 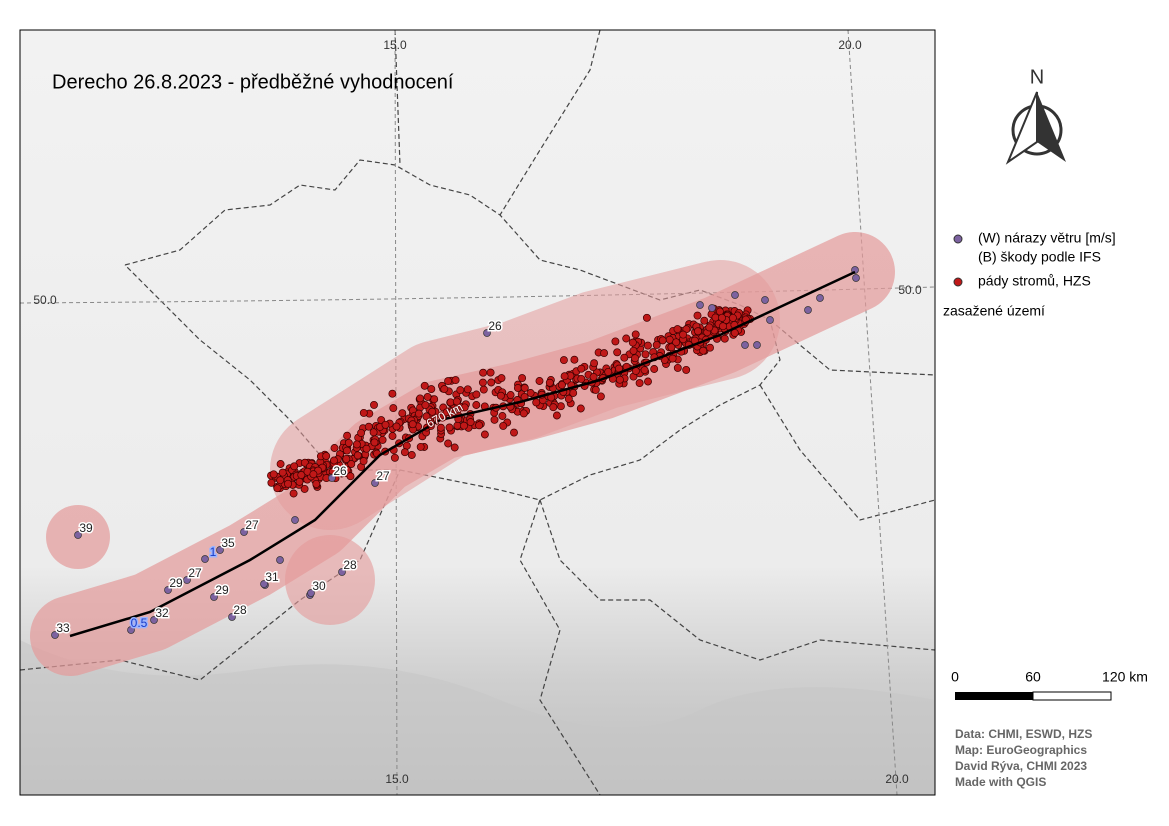 I want to click on north-label: N, so click(x=1037, y=77).